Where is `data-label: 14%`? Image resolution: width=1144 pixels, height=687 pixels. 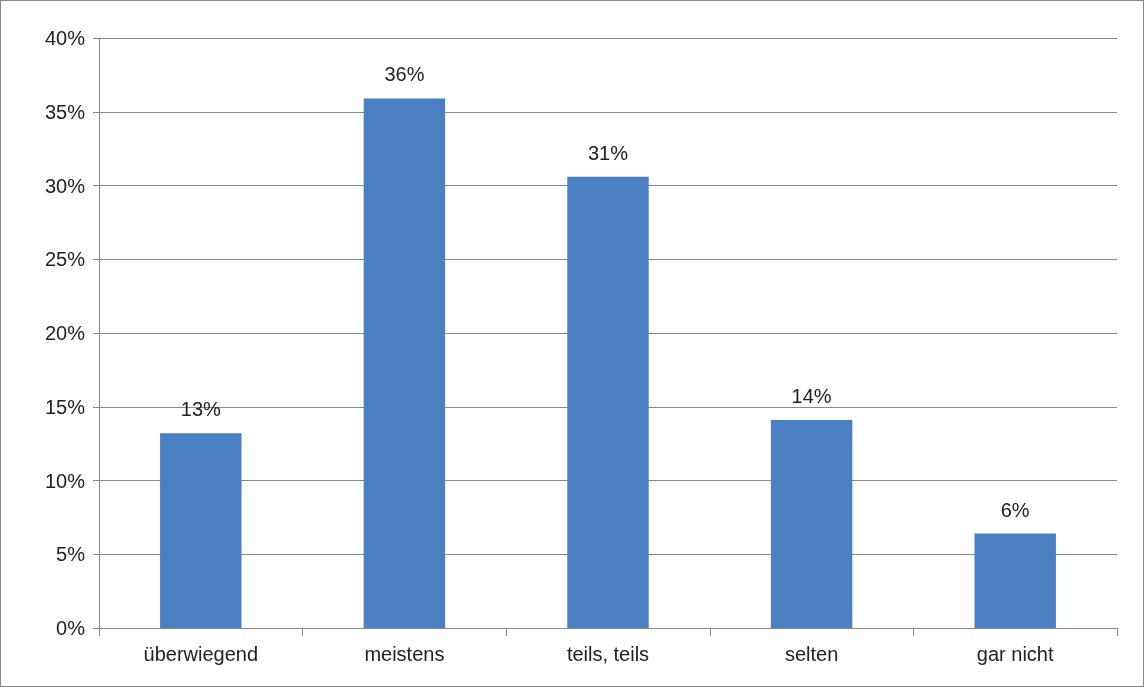 data-label: 14% is located at coordinates (811, 396).